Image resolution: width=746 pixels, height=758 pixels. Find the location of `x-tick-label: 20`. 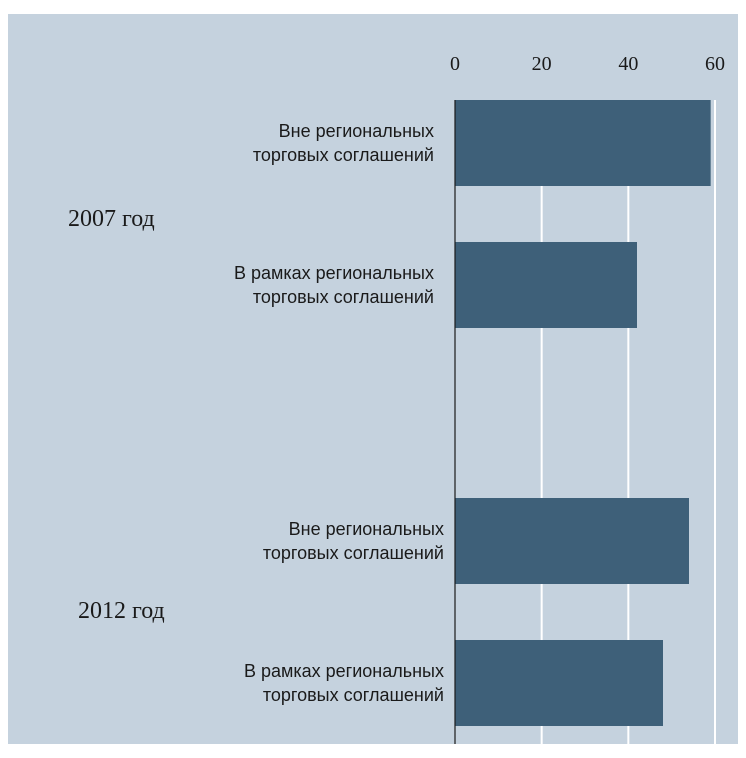

x-tick-label: 20 is located at coordinates (542, 64).